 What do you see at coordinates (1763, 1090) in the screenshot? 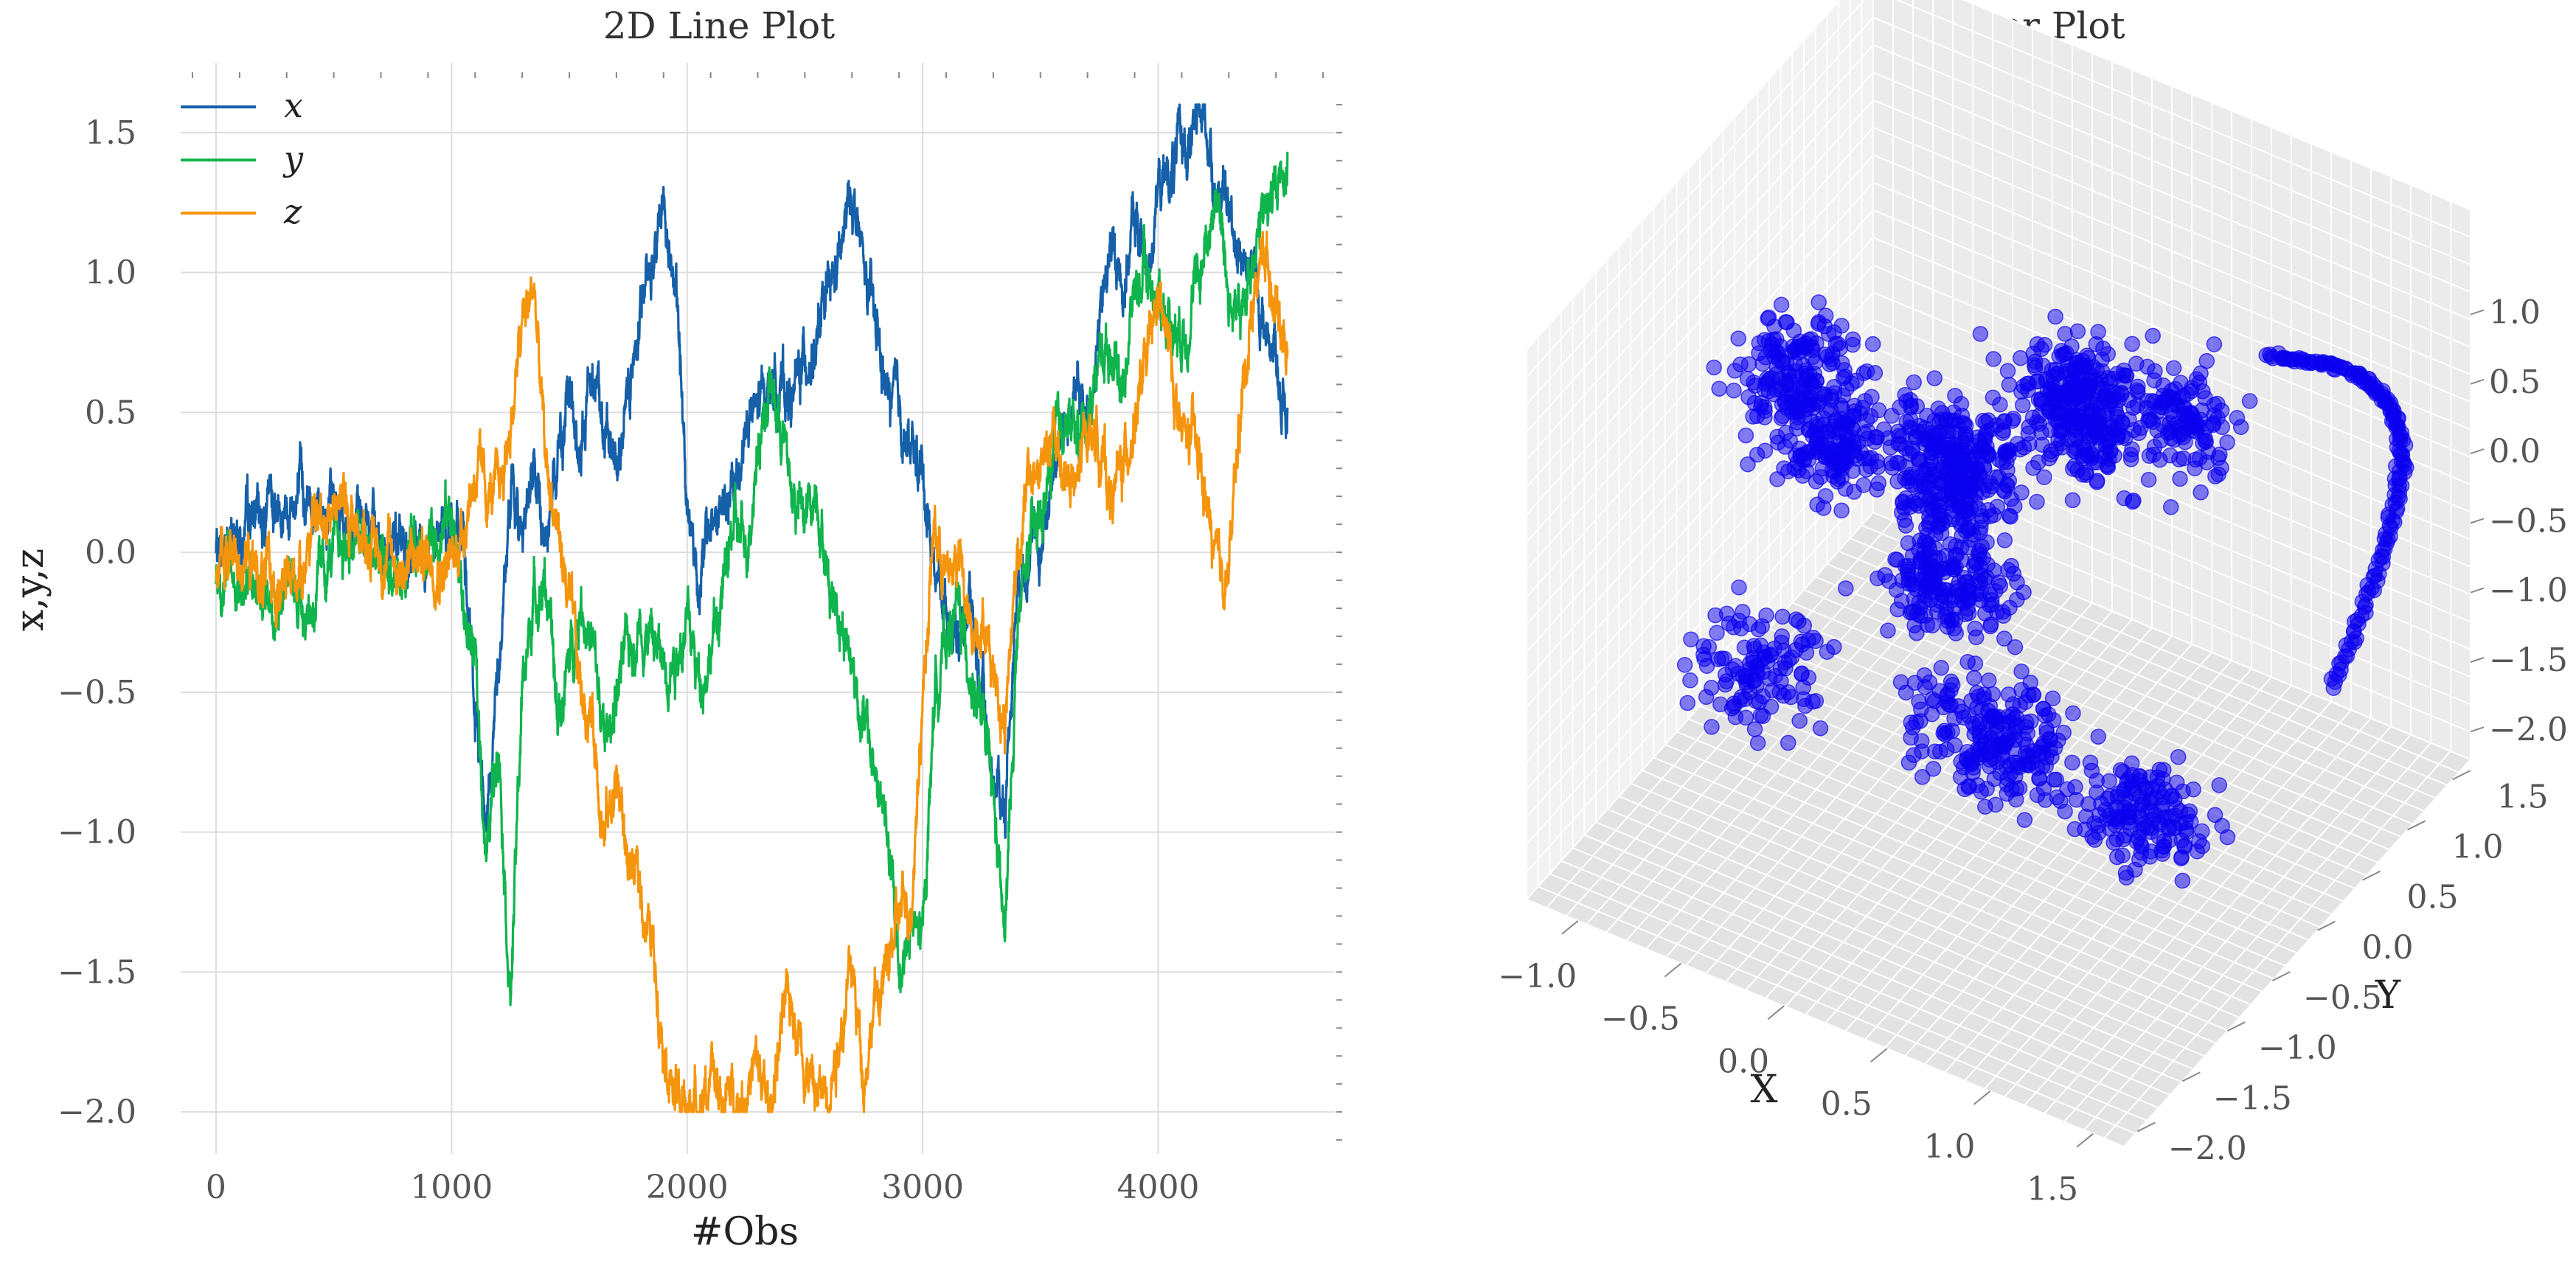
I see `scatter-plot-x-axis-label: X` at bounding box center [1763, 1090].